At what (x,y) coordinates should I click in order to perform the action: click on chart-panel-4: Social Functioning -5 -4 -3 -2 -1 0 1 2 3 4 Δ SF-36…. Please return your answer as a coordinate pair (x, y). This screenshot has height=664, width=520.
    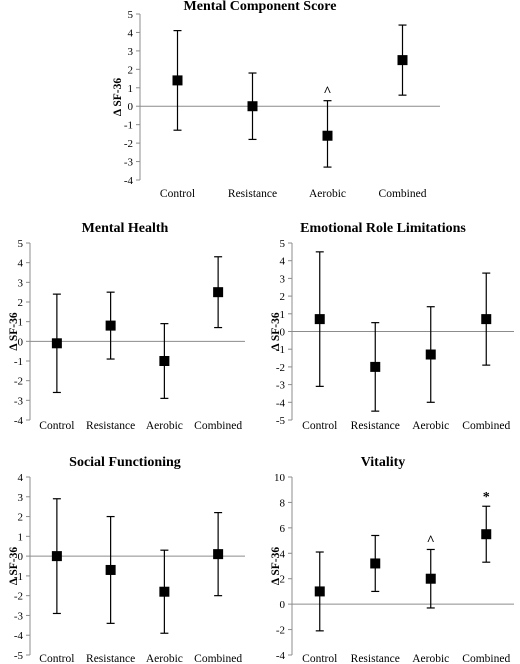
    Looking at the image, I should click on (126, 559).